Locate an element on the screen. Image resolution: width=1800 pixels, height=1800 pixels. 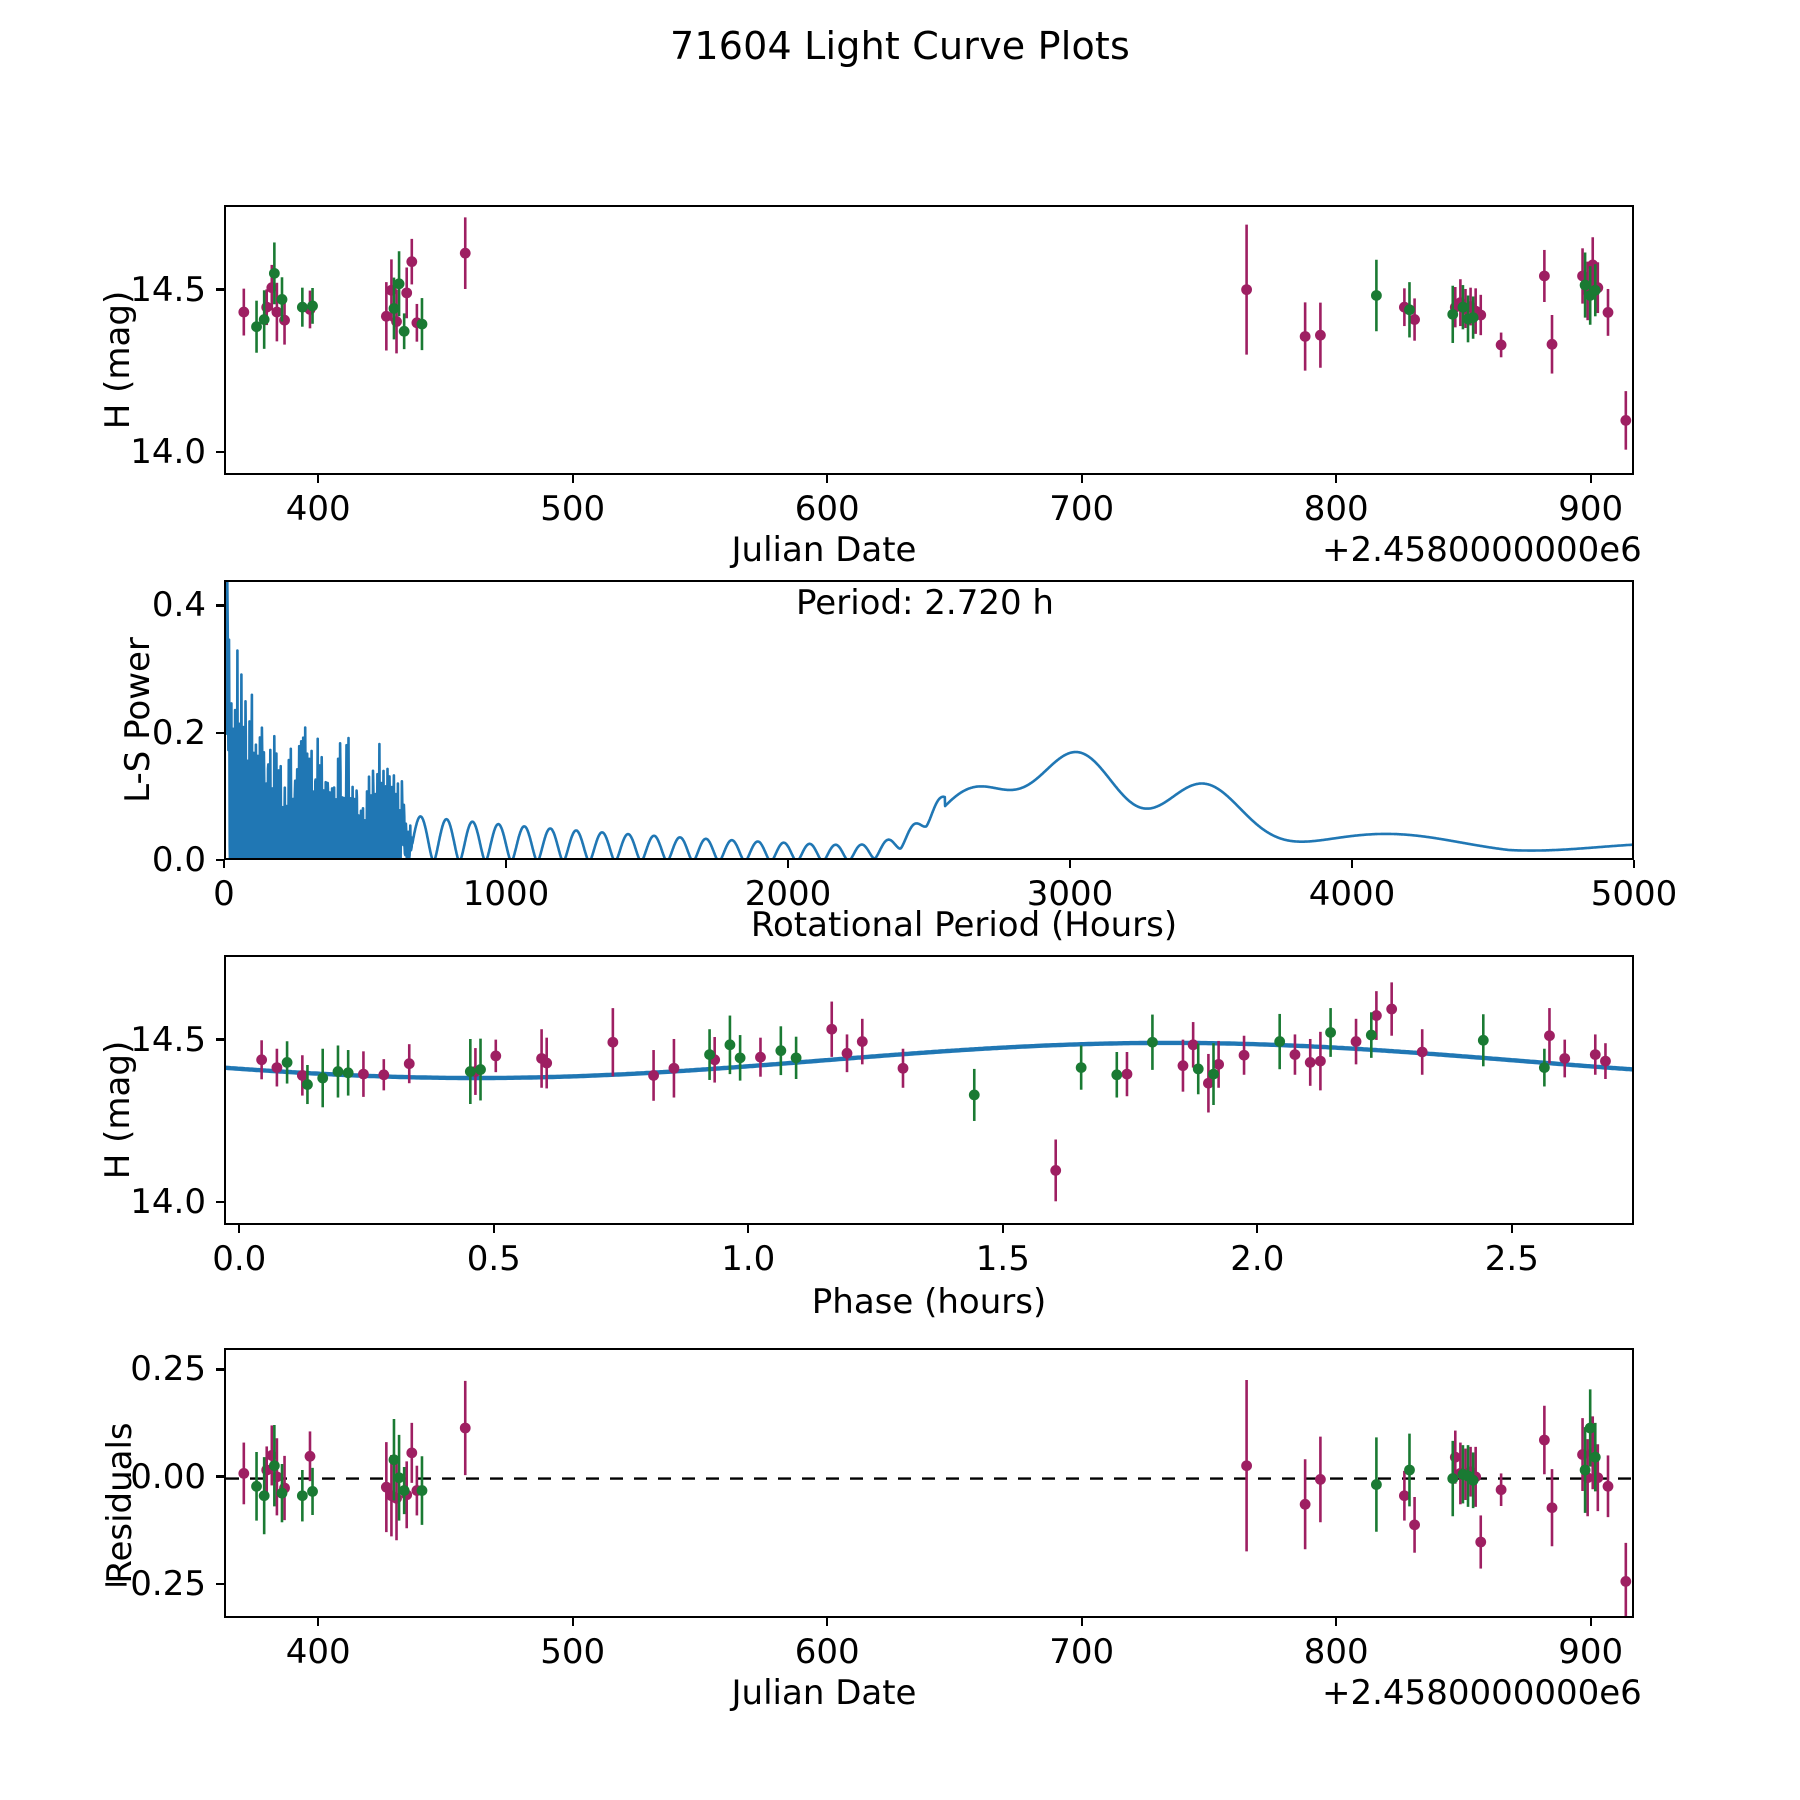
x-tick-label: 2.0 is located at coordinates (1257, 1259).